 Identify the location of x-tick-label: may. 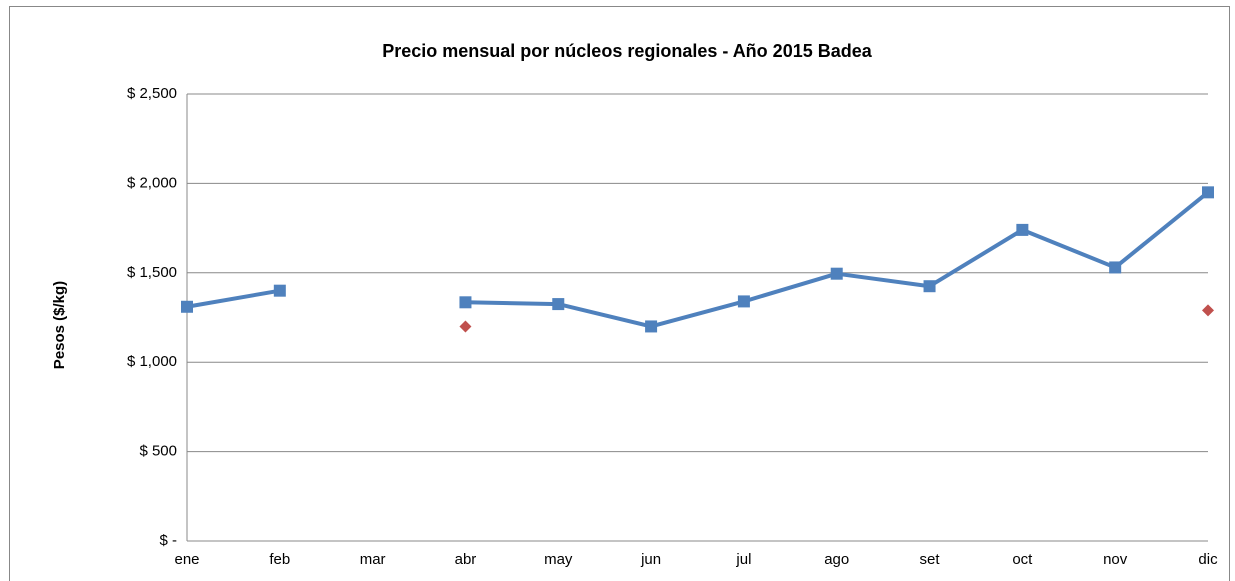
(558, 559).